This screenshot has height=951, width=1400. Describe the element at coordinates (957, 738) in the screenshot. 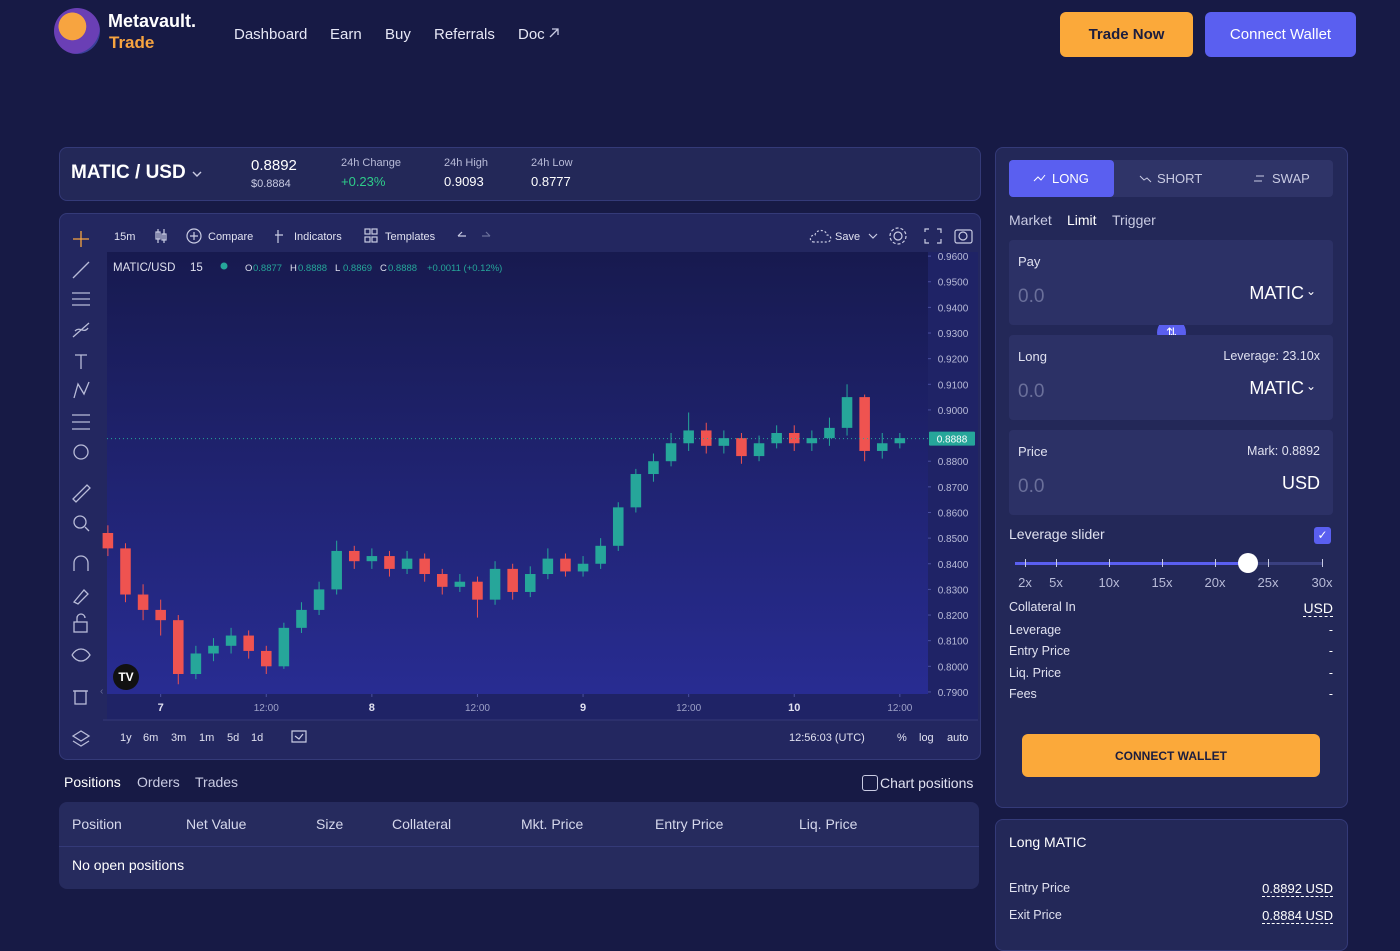

I see `scale-option: auto` at that location.